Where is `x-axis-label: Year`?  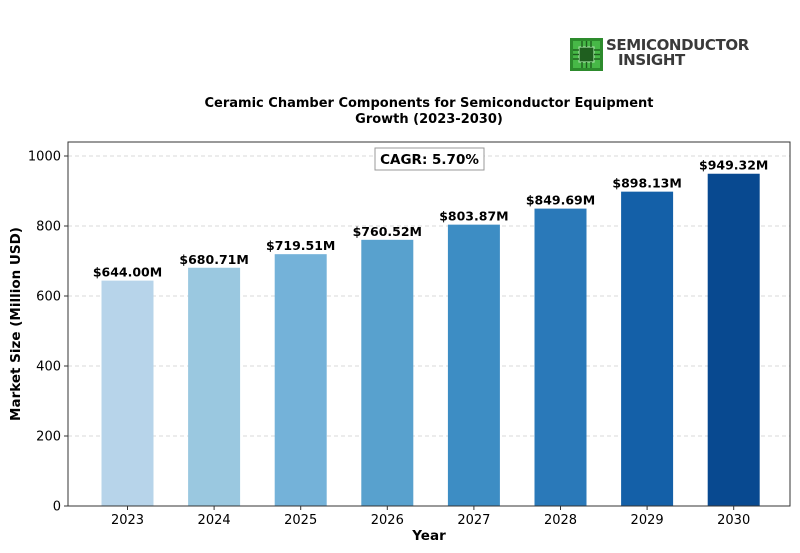 x-axis-label: Year is located at coordinates (428, 536).